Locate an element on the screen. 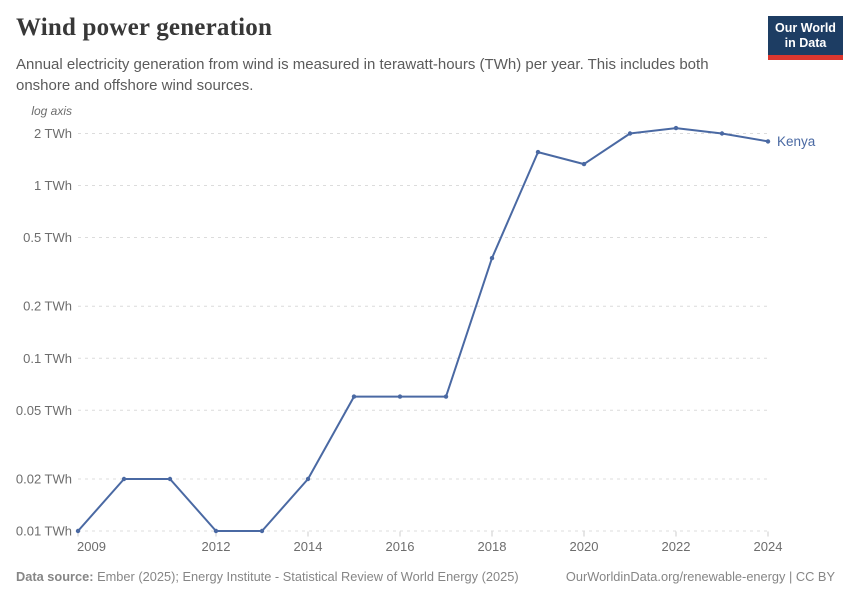 This screenshot has height=600, width=850. x-axis: 2009 2012 2014 2016 2018 2020 2022 2024 is located at coordinates (430, 542).